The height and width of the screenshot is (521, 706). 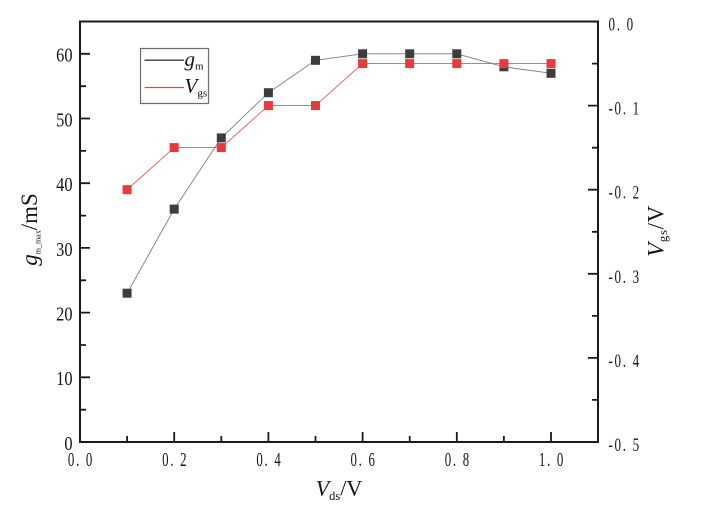 What do you see at coordinates (625, 360) in the screenshot?
I see `svg-text: -0. 4` at bounding box center [625, 360].